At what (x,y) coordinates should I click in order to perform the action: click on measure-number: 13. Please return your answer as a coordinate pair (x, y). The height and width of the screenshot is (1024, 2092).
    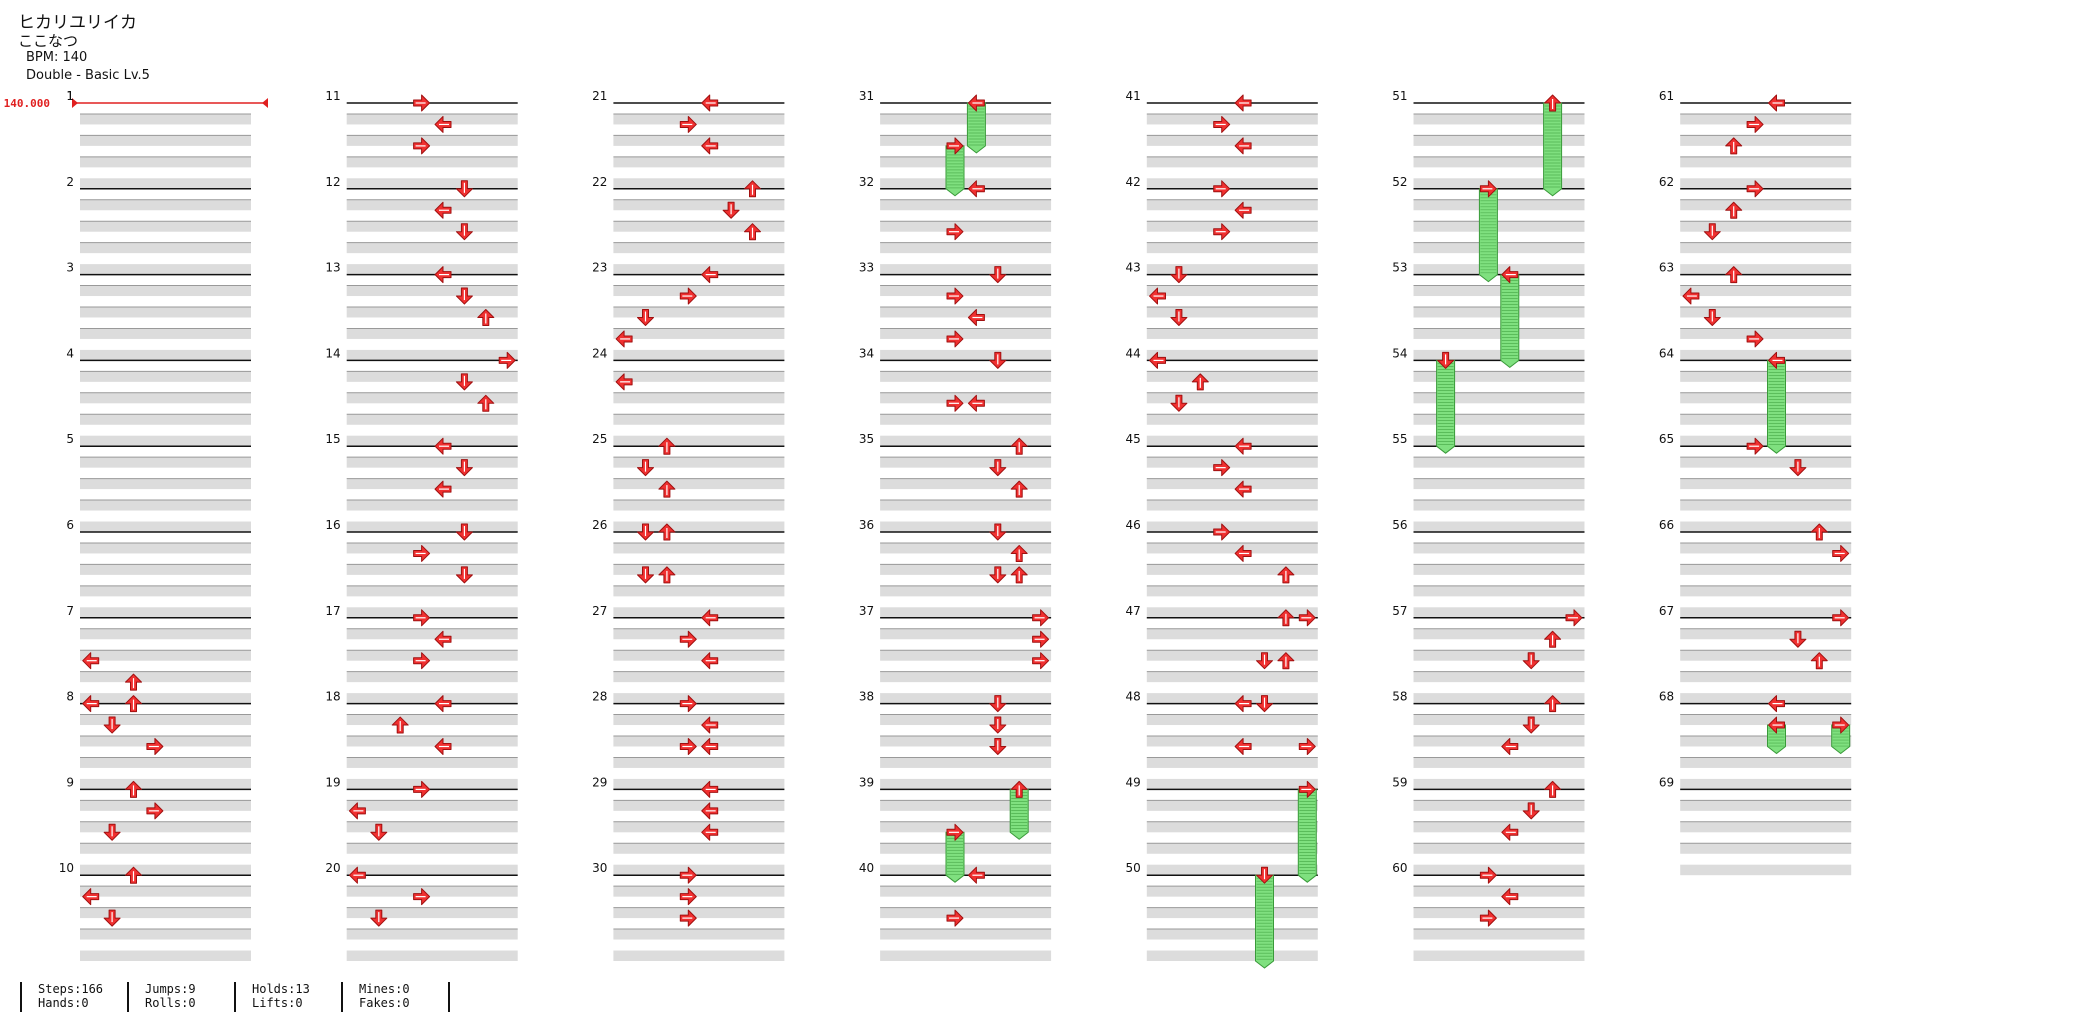
    Looking at the image, I should click on (332, 268).